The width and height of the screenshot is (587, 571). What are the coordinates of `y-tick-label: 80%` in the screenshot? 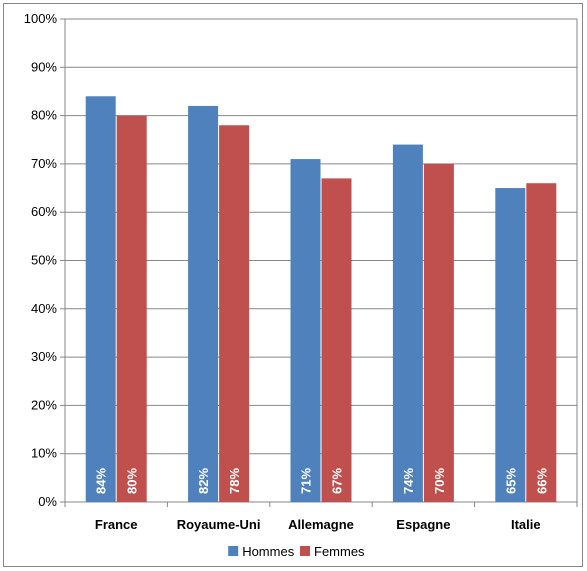 It's located at (44, 115).